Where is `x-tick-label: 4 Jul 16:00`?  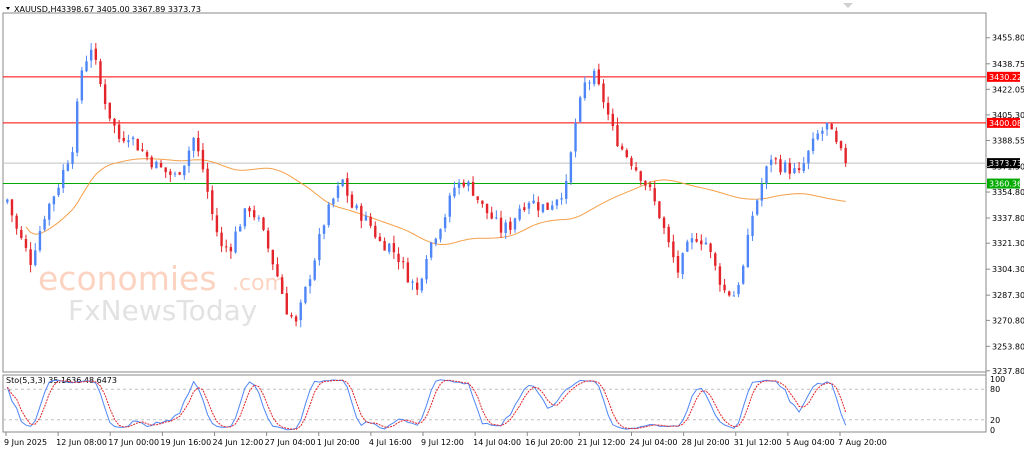 x-tick-label: 4 Jul 16:00 is located at coordinates (390, 442).